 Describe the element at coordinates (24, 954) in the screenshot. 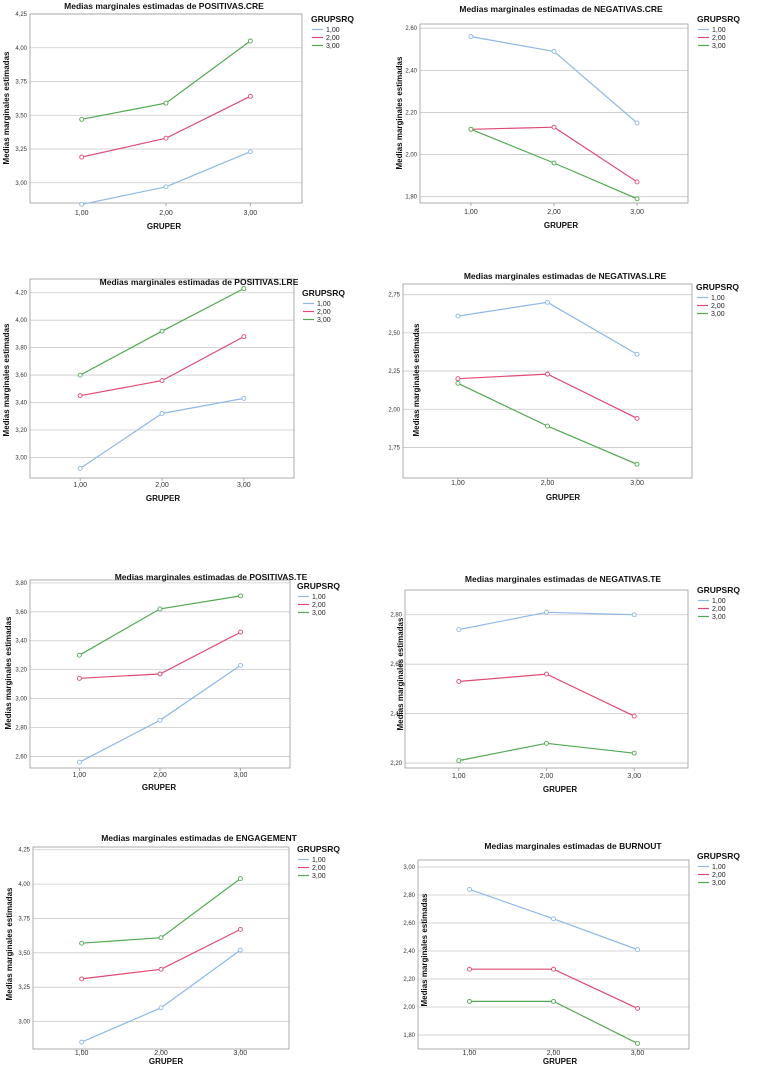

I see `y-tick-label: 3,50` at that location.